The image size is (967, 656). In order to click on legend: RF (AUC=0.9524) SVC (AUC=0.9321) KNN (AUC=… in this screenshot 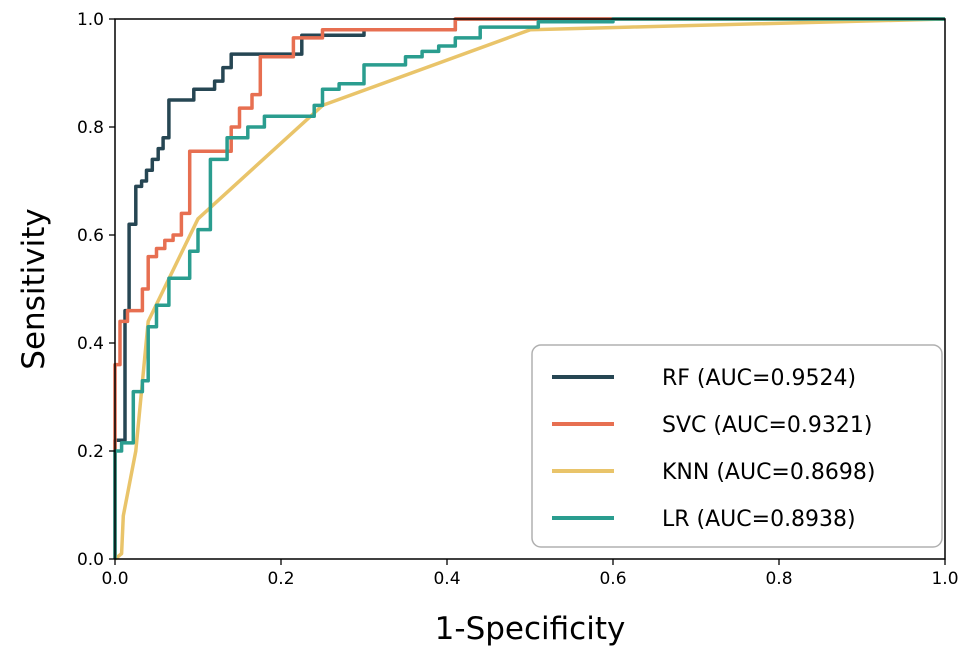, I will do `click(737, 446)`.